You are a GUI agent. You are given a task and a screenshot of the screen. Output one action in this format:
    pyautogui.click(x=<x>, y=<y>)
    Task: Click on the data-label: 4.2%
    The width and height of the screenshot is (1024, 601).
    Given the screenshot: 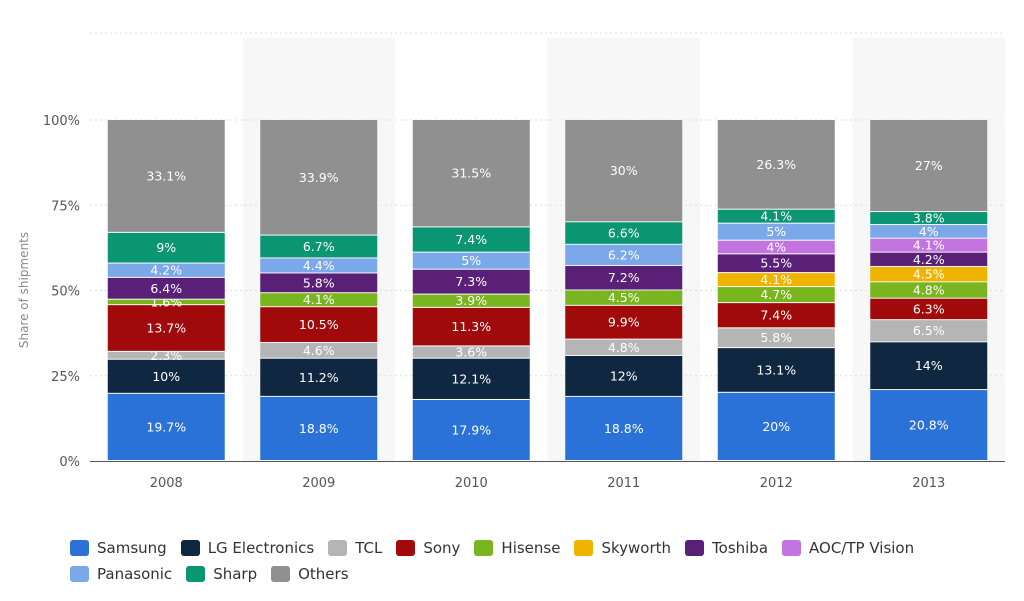 What is the action you would take?
    pyautogui.click(x=929, y=259)
    